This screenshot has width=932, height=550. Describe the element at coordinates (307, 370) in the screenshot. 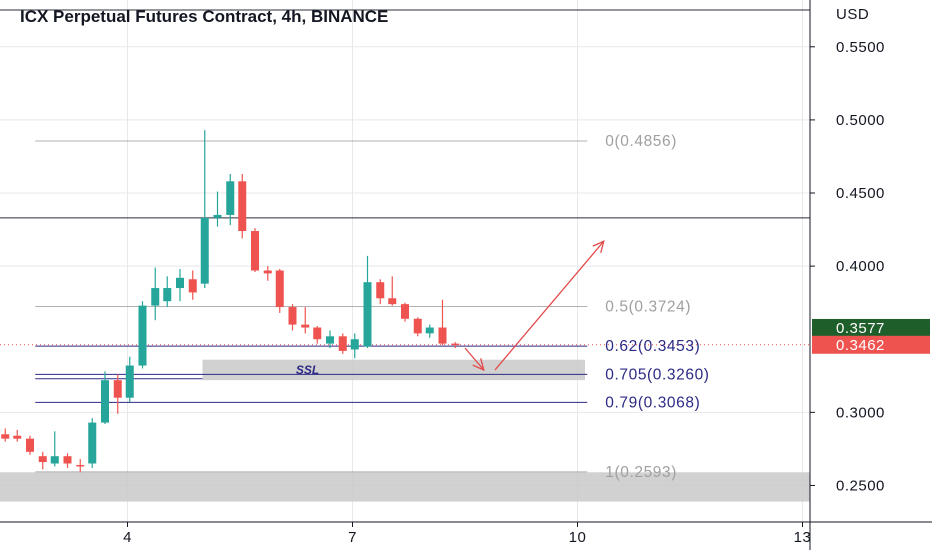

I see `ssl-label: SSL` at that location.